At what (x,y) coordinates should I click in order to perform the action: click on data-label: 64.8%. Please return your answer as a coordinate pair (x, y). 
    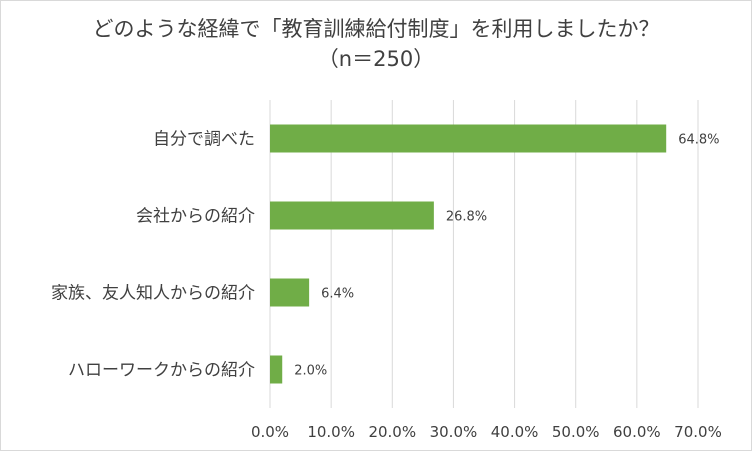
    Looking at the image, I should click on (698, 140).